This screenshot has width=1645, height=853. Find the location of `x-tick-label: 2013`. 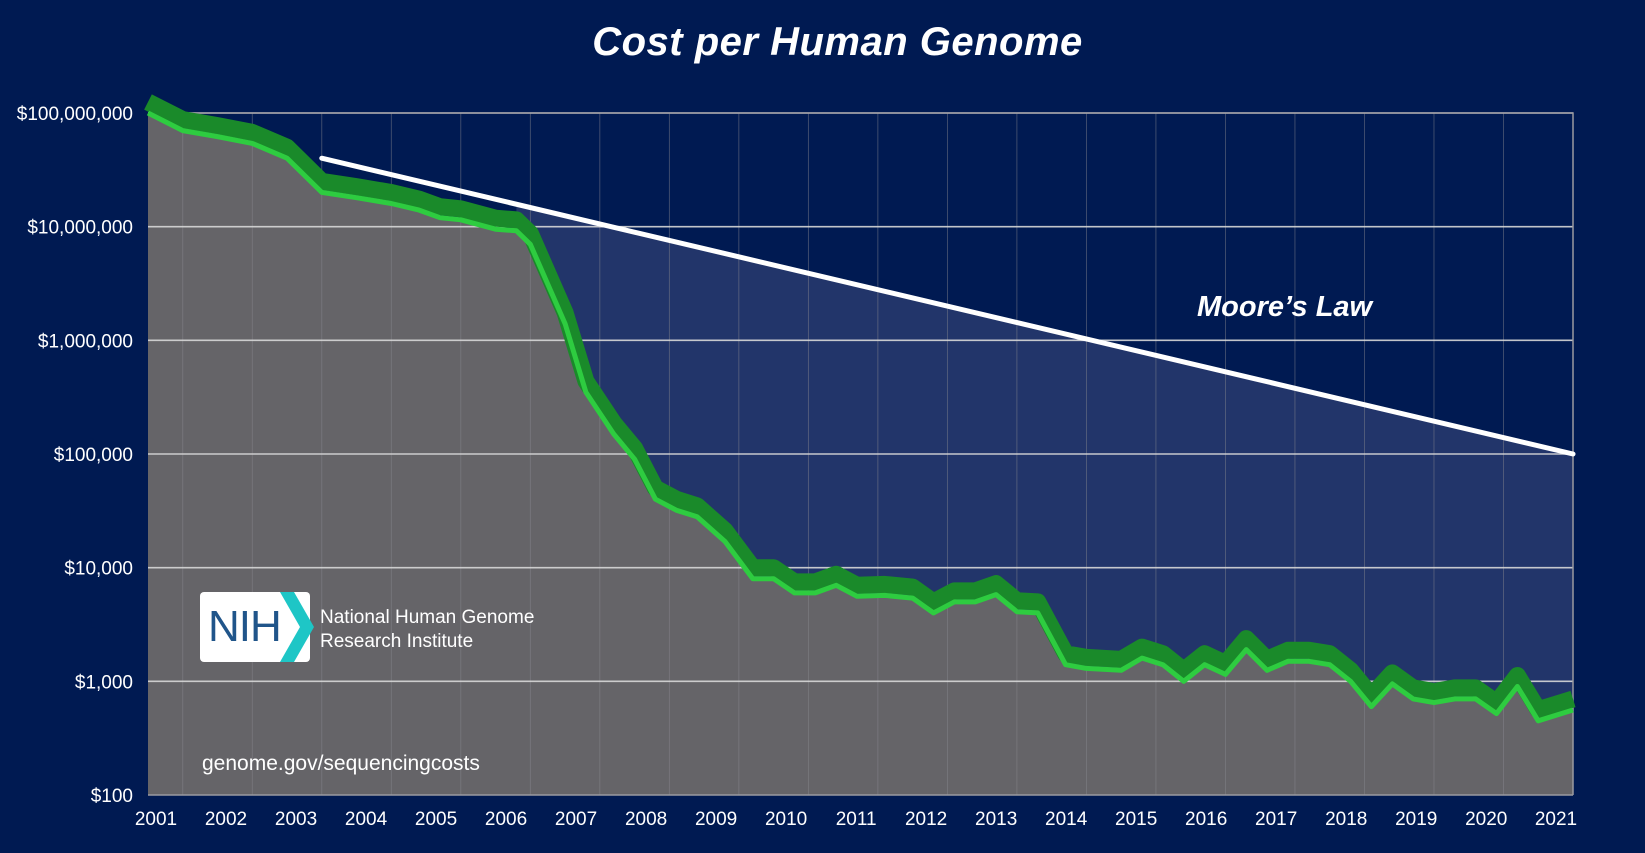

x-tick-label: 2013 is located at coordinates (996, 819).